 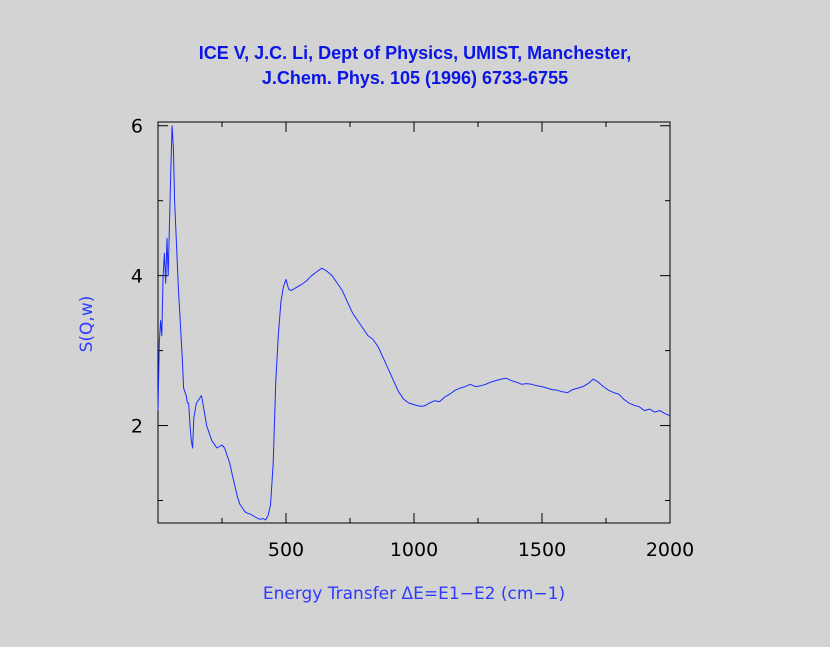 What do you see at coordinates (286, 550) in the screenshot?
I see `x-tick-label: 500` at bounding box center [286, 550].